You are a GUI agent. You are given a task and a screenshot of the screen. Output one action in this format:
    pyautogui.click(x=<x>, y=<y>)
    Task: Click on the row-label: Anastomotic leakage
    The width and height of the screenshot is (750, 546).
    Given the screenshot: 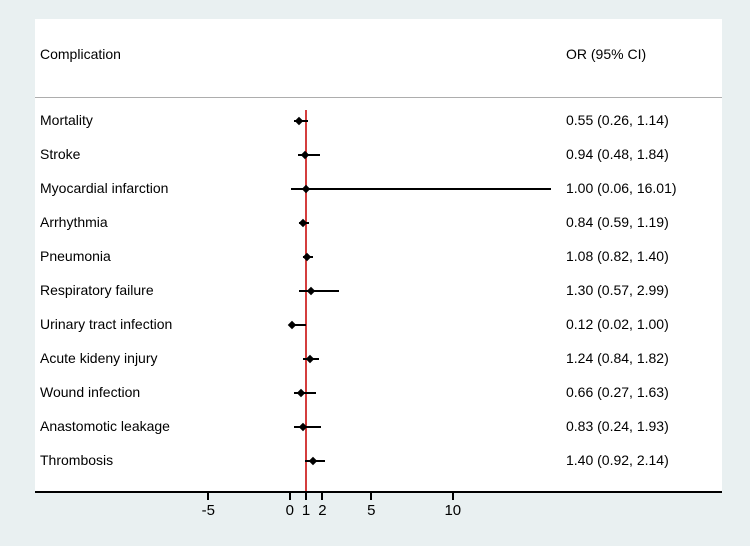 What is the action you would take?
    pyautogui.click(x=105, y=426)
    